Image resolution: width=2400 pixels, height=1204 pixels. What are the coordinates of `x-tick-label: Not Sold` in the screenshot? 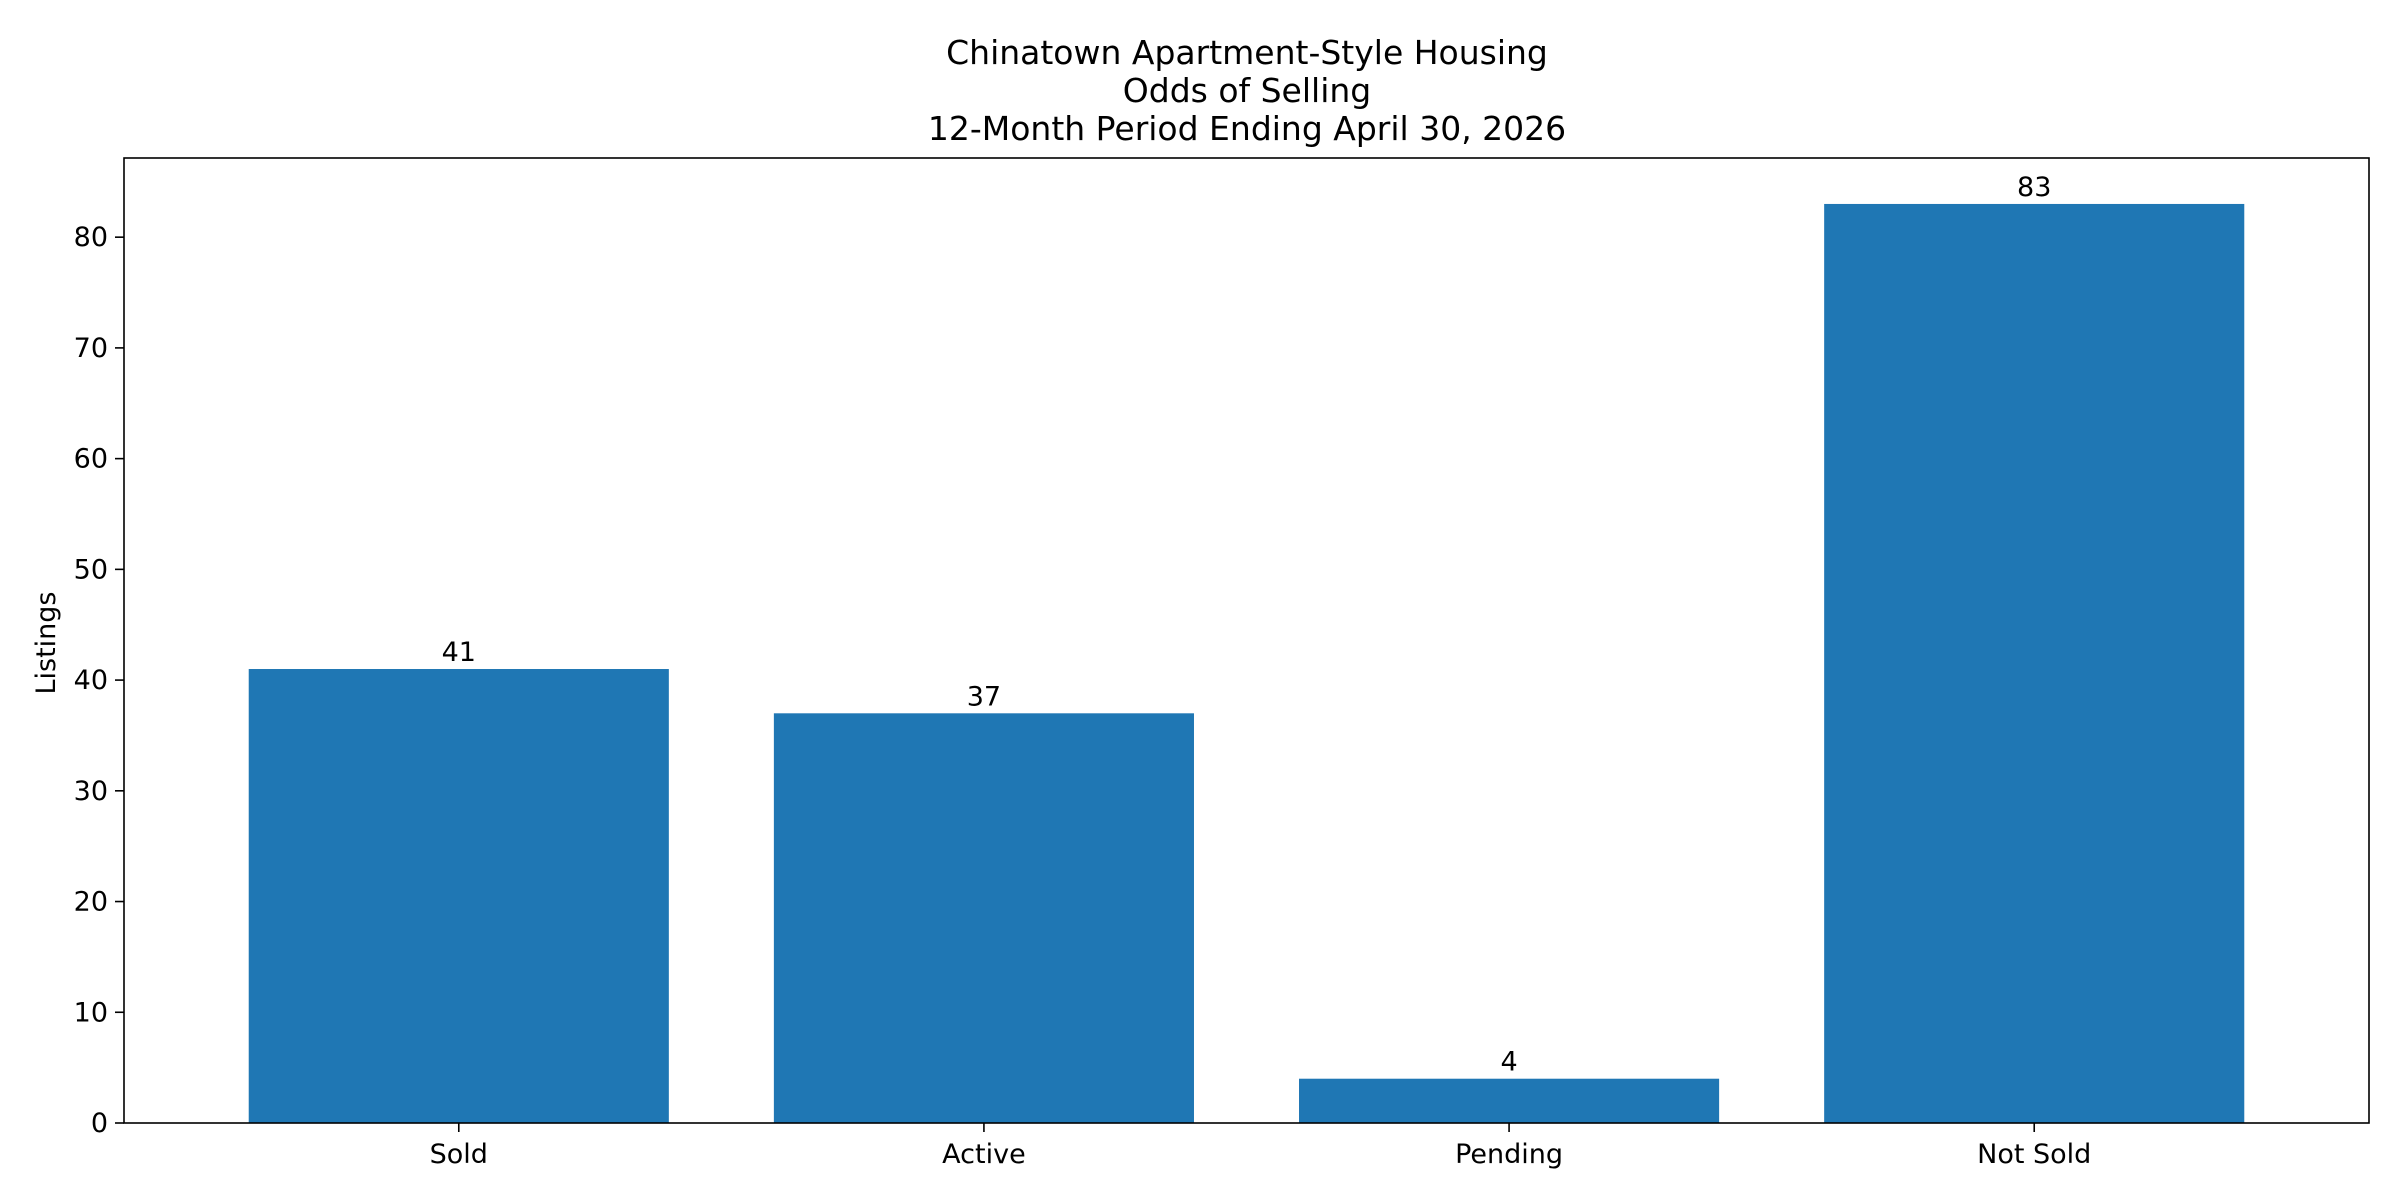 It's located at (2034, 1154).